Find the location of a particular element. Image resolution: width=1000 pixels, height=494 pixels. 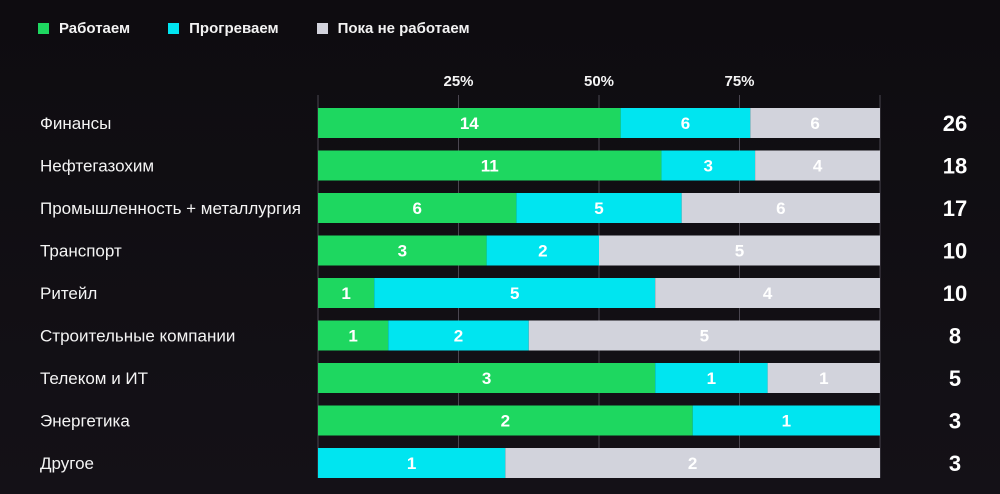

legend-label-working: Работаем is located at coordinates (95, 28).